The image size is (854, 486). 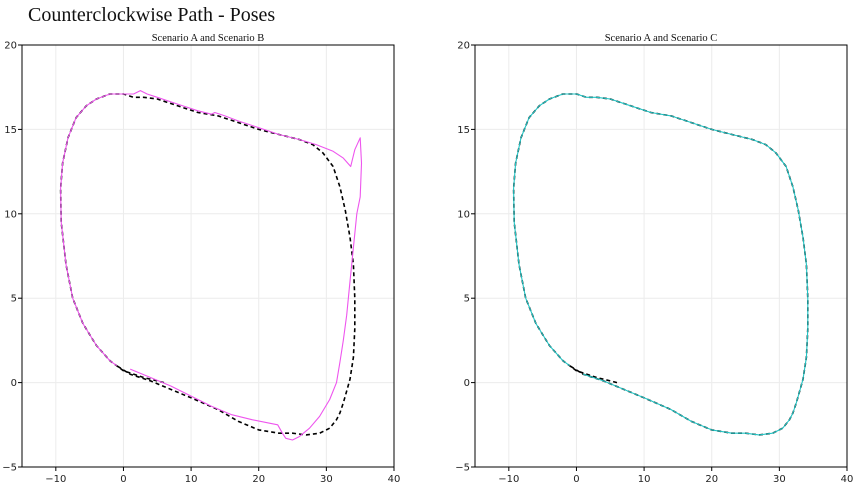 What do you see at coordinates (661, 38) in the screenshot?
I see `subplot-title: Scenario A and Scenario C` at bounding box center [661, 38].